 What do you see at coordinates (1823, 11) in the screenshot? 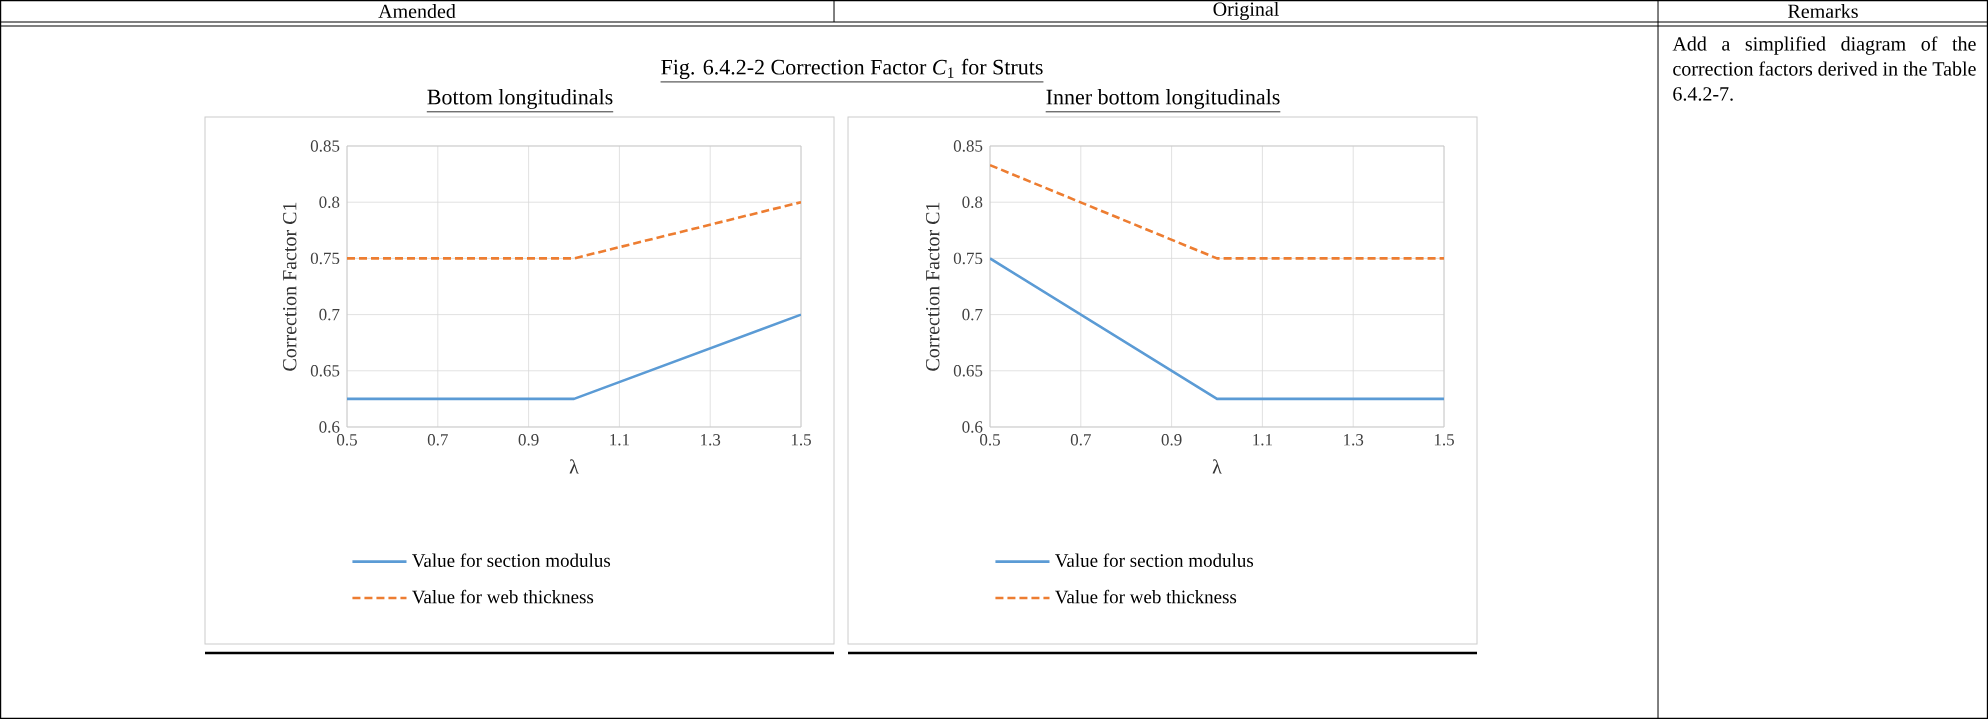
I see `text: Remarks` at bounding box center [1823, 11].